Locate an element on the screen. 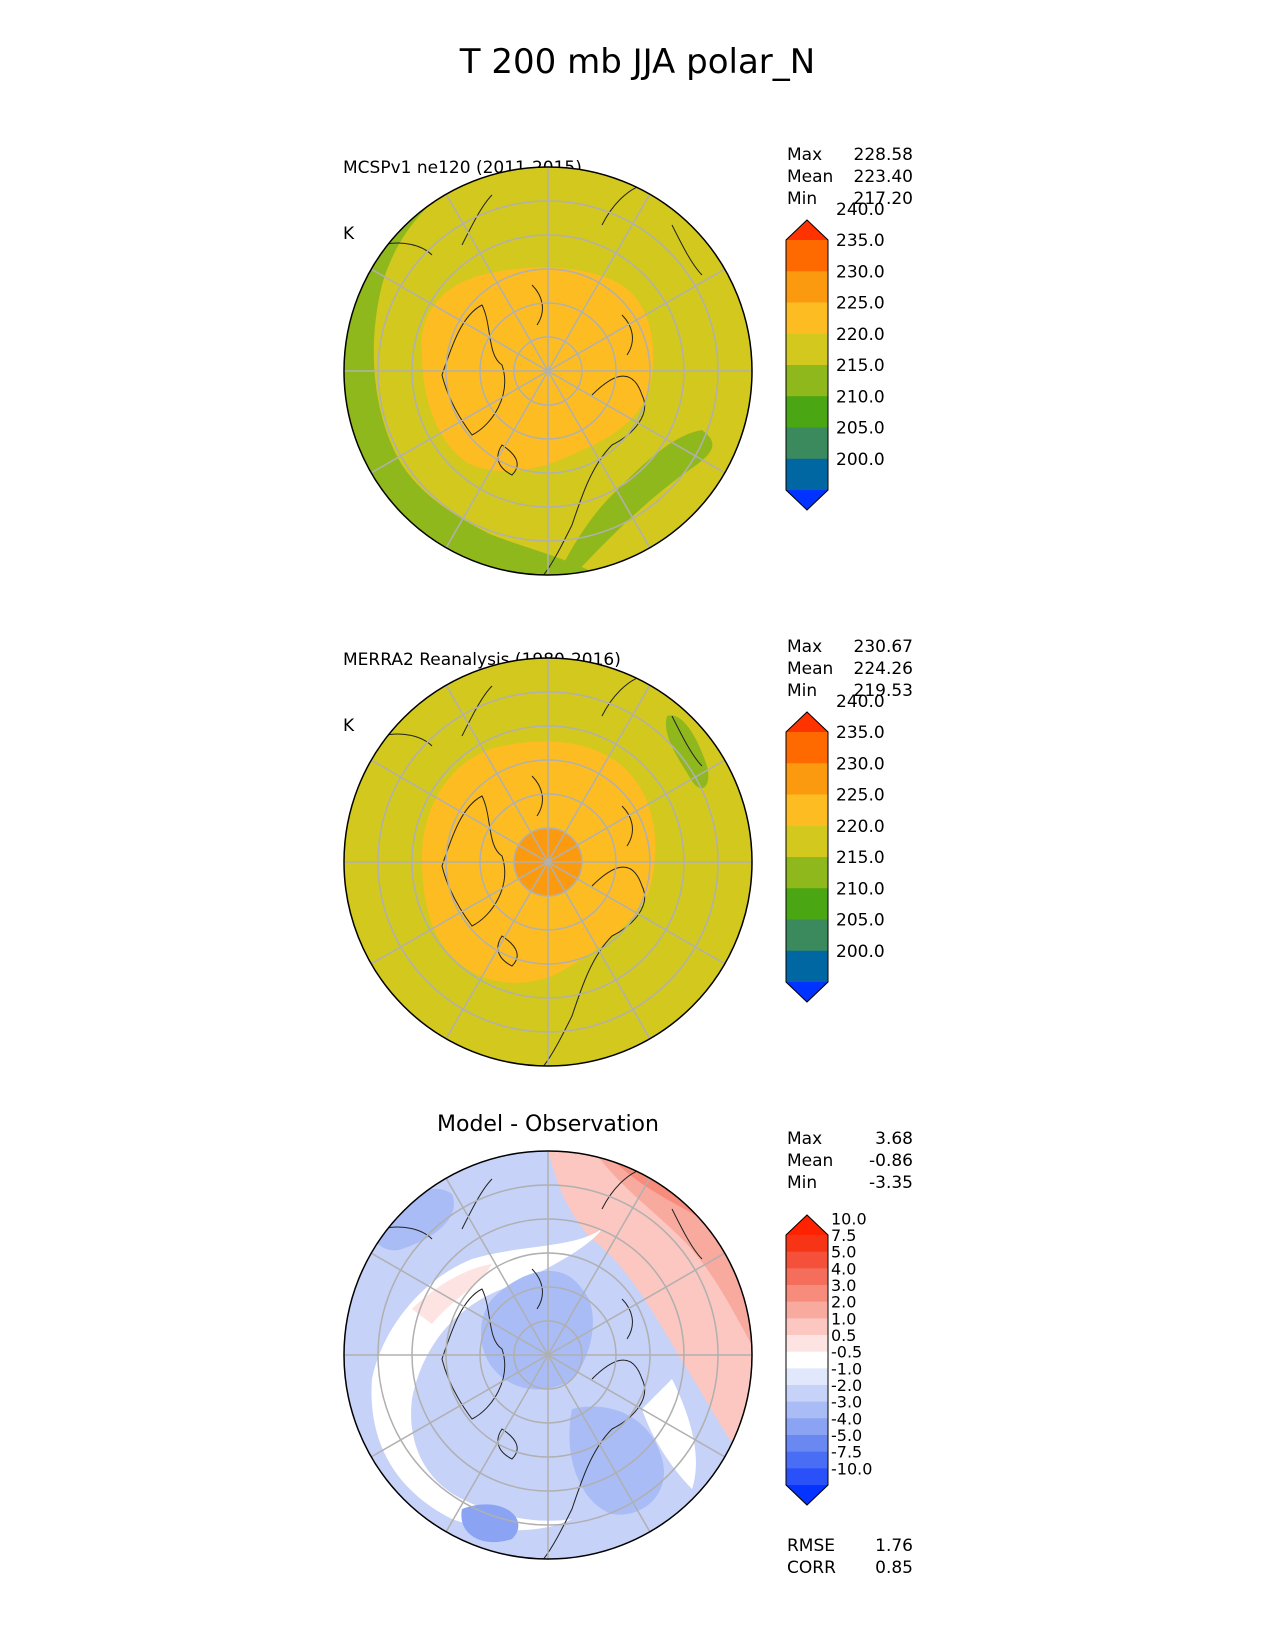  stat-value: 217.20 is located at coordinates (883, 199).